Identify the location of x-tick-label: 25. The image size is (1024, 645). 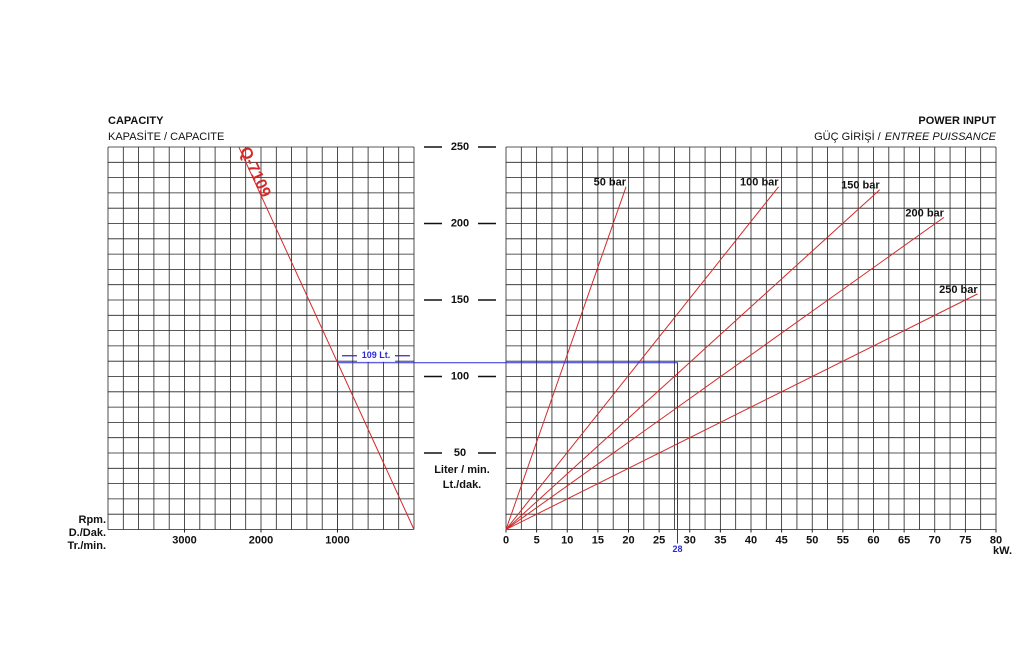
(659, 540).